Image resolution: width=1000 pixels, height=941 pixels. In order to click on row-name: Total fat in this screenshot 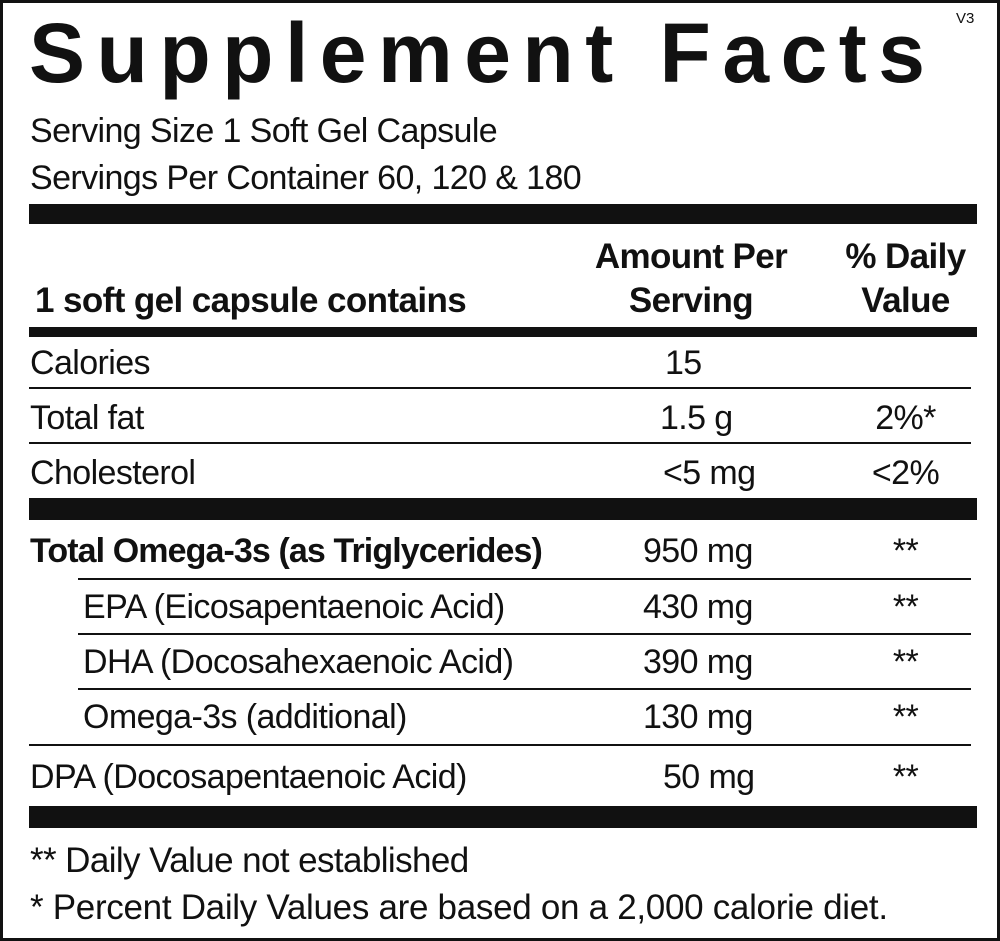, I will do `click(87, 418)`.